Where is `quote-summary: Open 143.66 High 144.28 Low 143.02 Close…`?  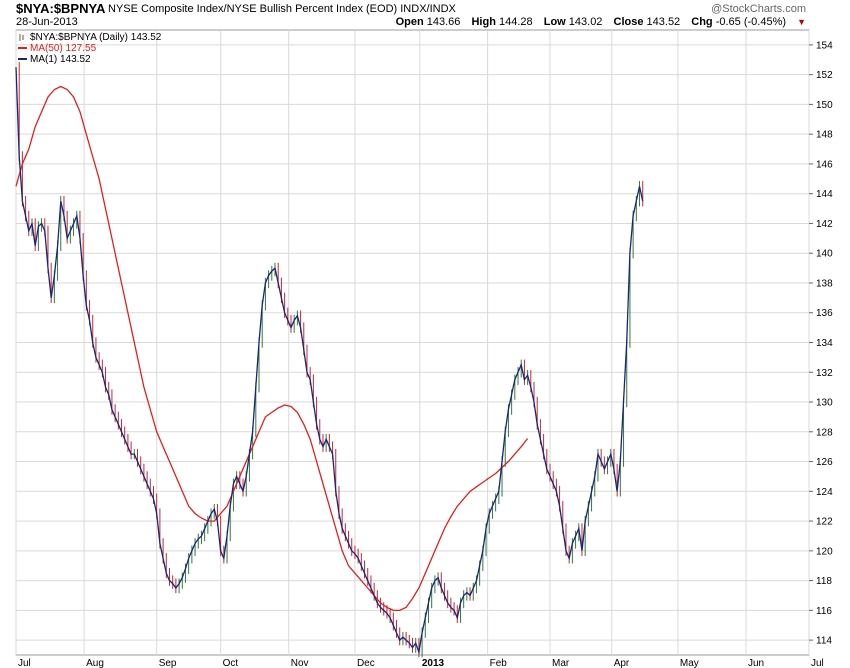
quote-summary: Open 143.66 High 144.28 Low 143.02 Close… is located at coordinates (601, 22).